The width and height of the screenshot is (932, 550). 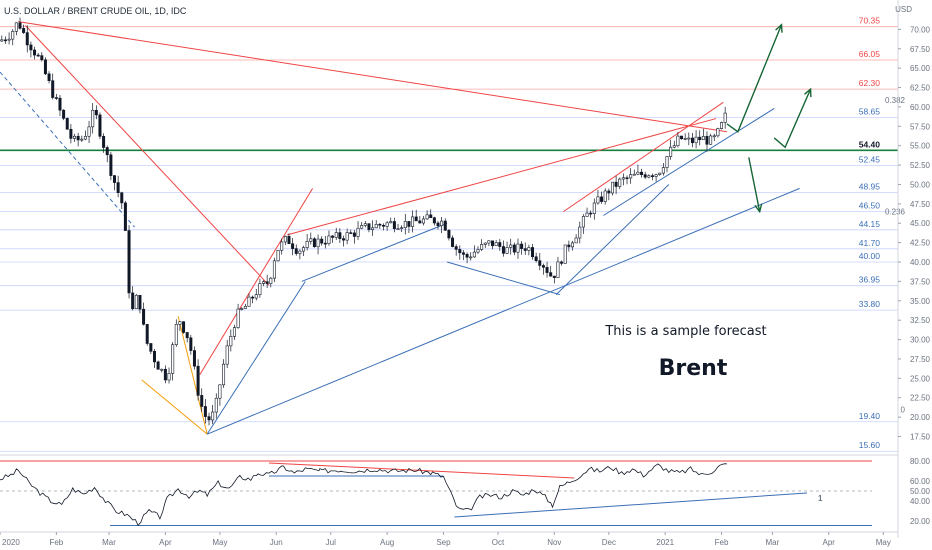 What do you see at coordinates (820, 498) in the screenshot?
I see `oscillator-marker: 1` at bounding box center [820, 498].